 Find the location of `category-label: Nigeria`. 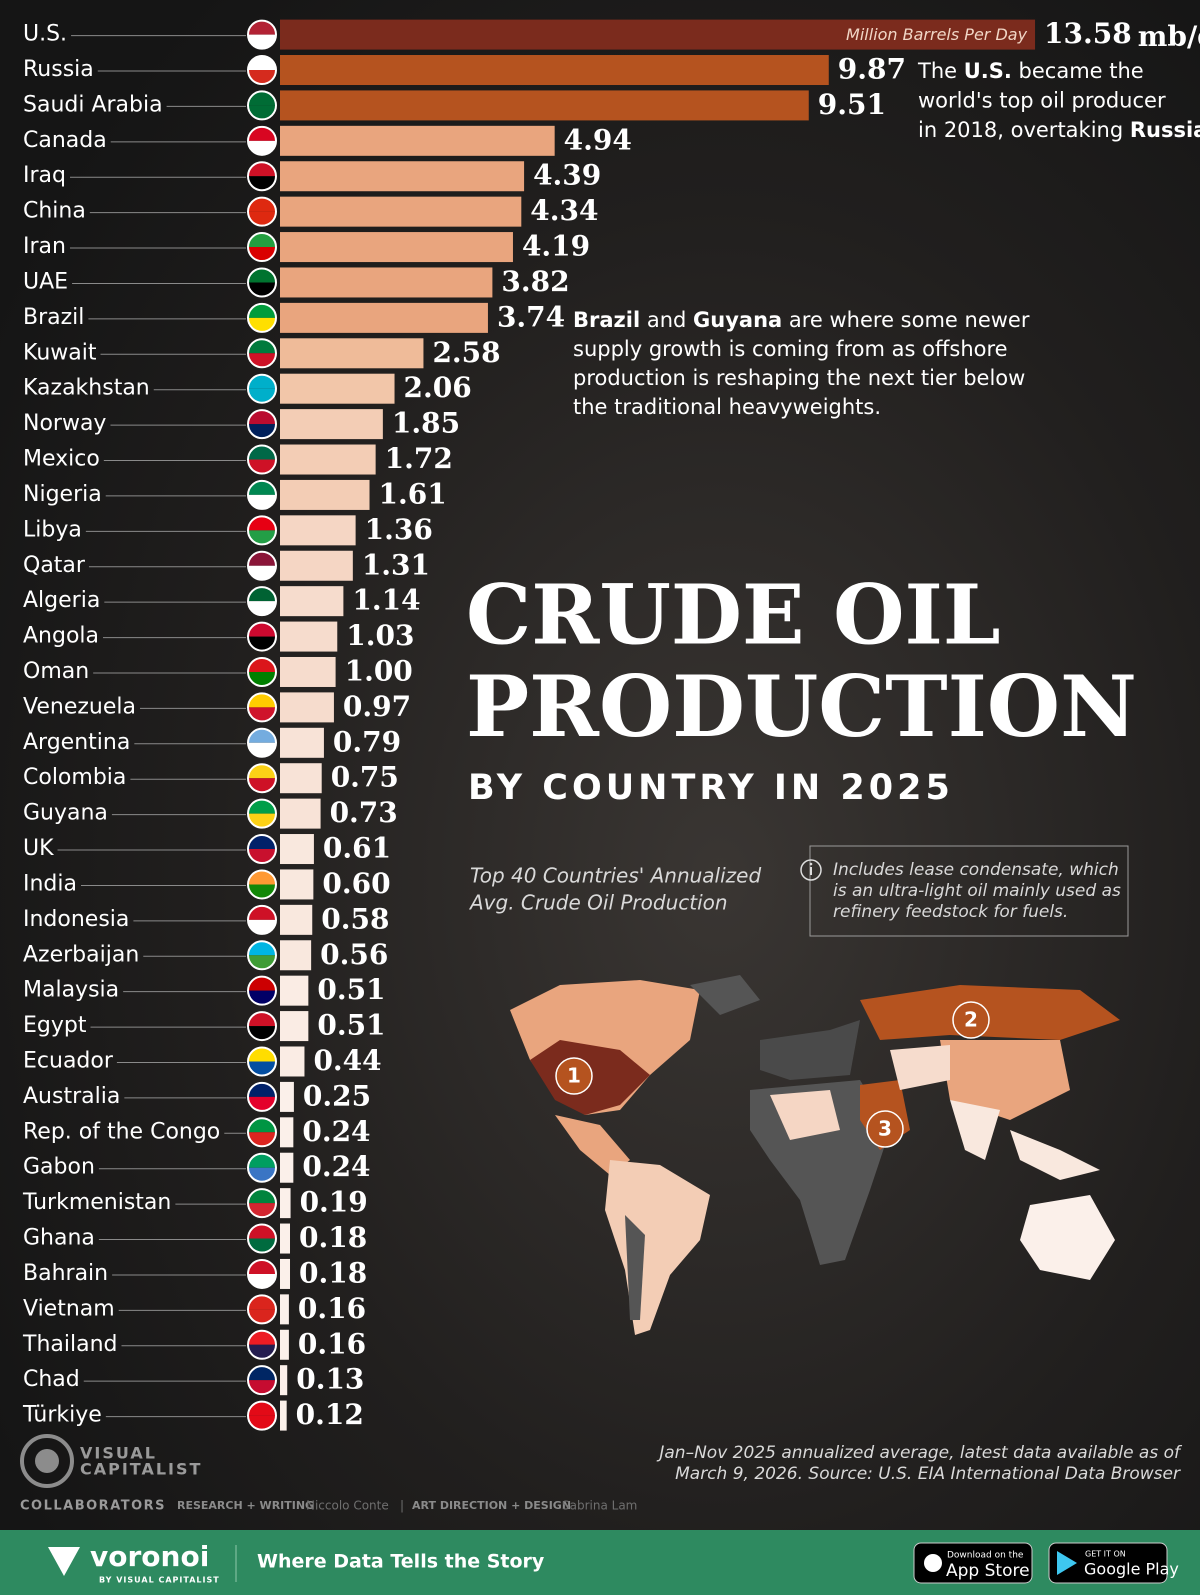

category-label: Nigeria is located at coordinates (62, 494).